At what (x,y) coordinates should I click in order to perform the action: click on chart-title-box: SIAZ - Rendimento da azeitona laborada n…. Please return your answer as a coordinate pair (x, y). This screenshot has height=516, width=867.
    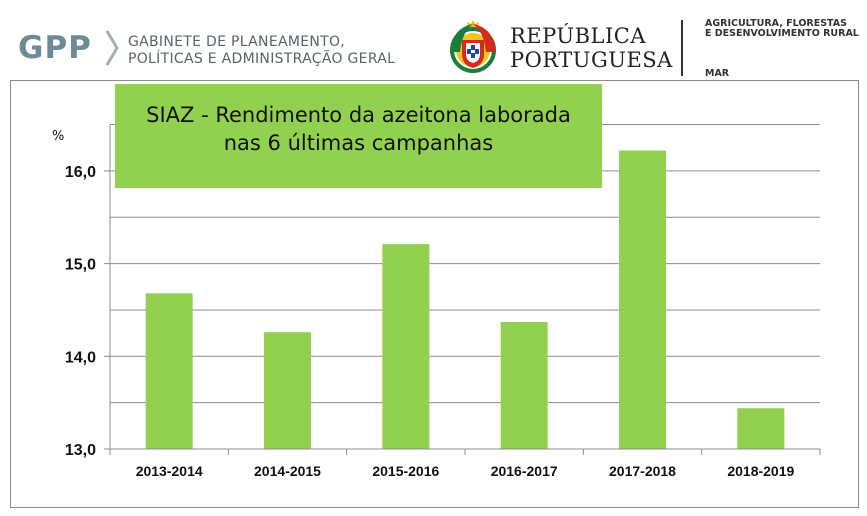
    Looking at the image, I should click on (358, 136).